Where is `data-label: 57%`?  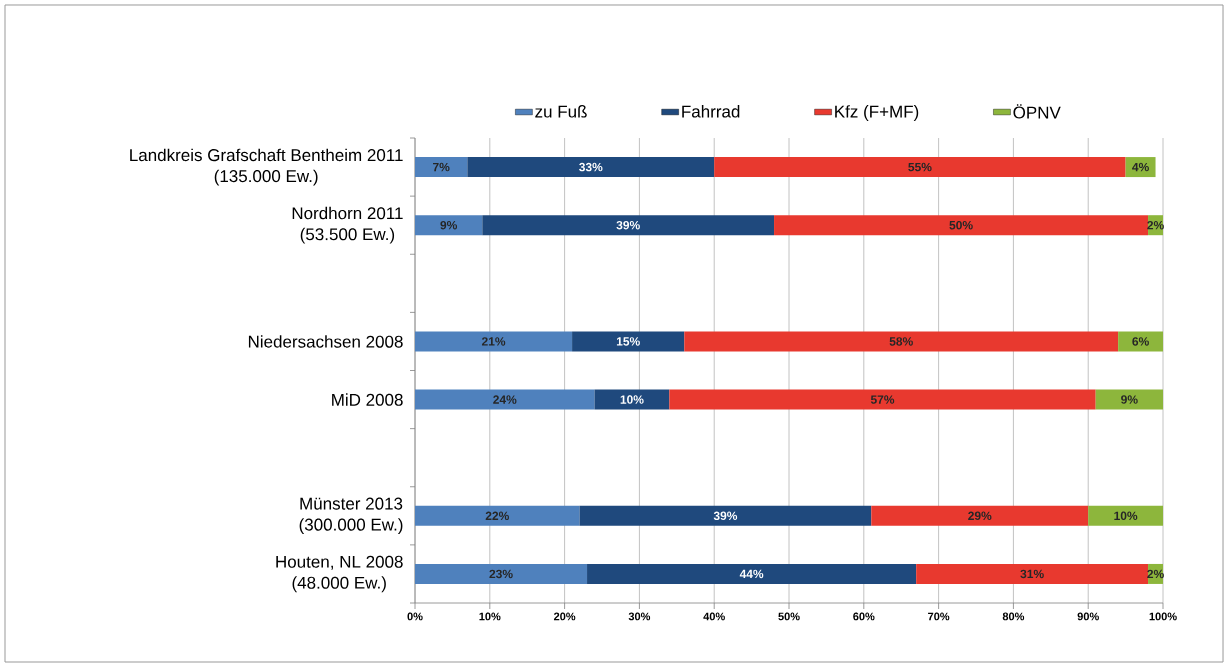
data-label: 57% is located at coordinates (882, 399).